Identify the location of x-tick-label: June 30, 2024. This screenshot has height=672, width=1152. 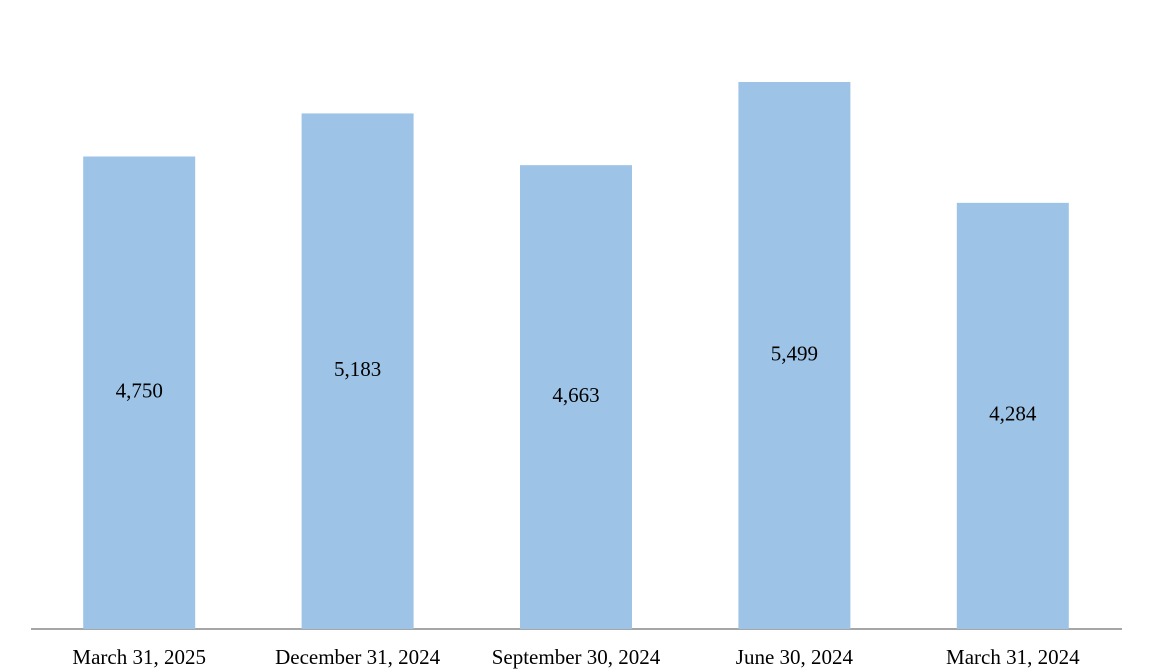
(795, 657).